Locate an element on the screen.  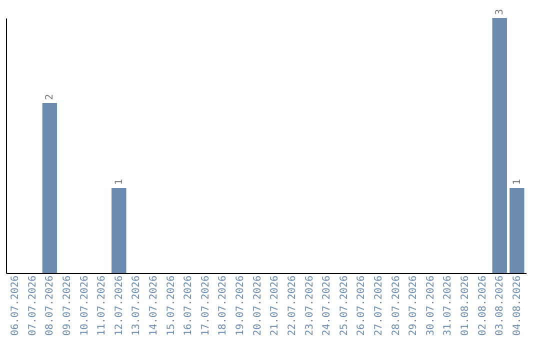
data-label: 2 is located at coordinates (50, 97).